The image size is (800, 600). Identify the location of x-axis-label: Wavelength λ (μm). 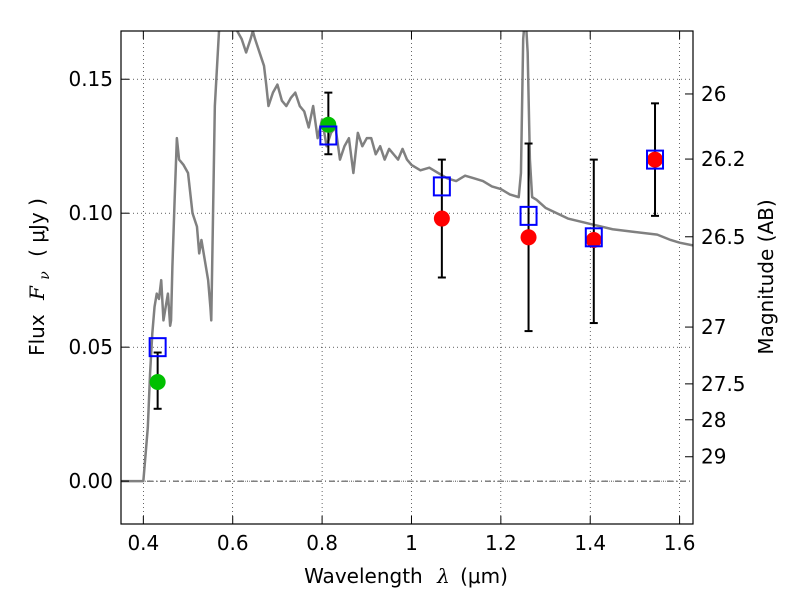
(406, 576).